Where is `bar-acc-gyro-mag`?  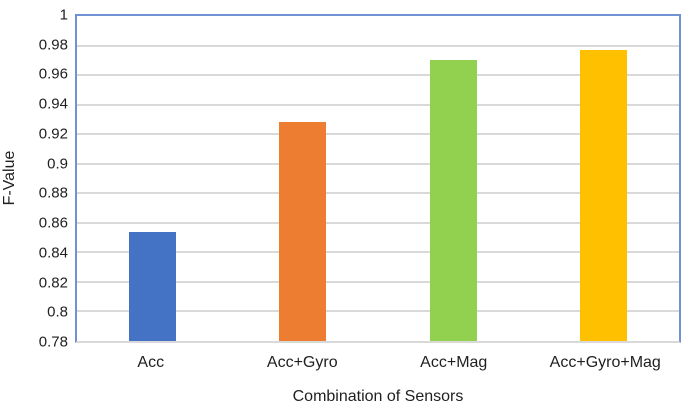
bar-acc-gyro-mag is located at coordinates (604, 195).